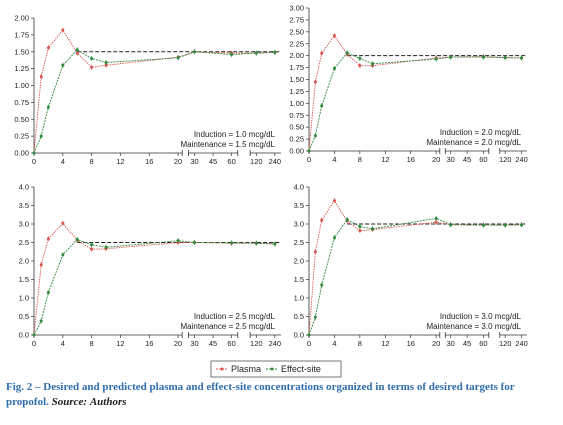 The image size is (563, 425). I want to click on panel-annotation: Maintenance = 2.0 mcg/dL, so click(473, 142).